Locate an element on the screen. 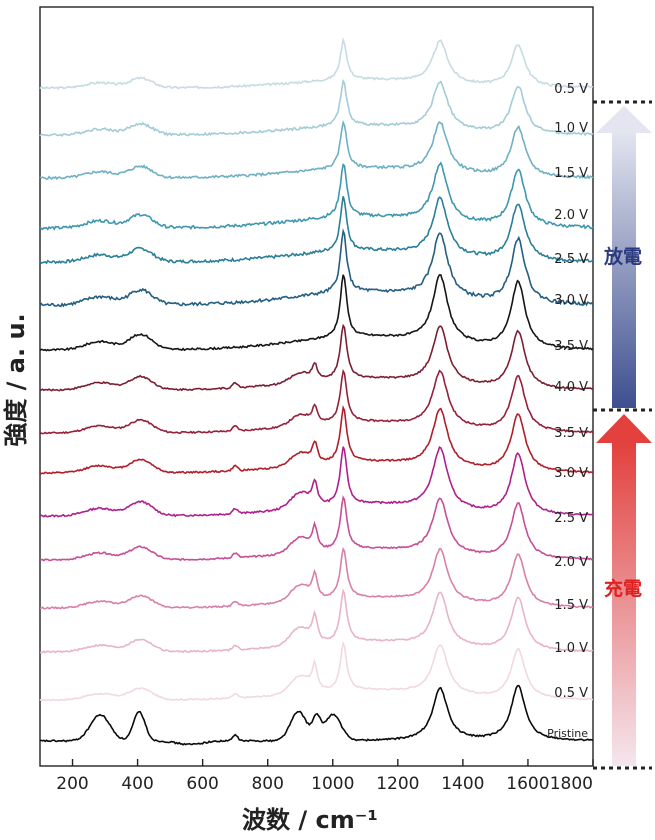 The image size is (655, 840). charge-label: 充電 is located at coordinates (623, 588).